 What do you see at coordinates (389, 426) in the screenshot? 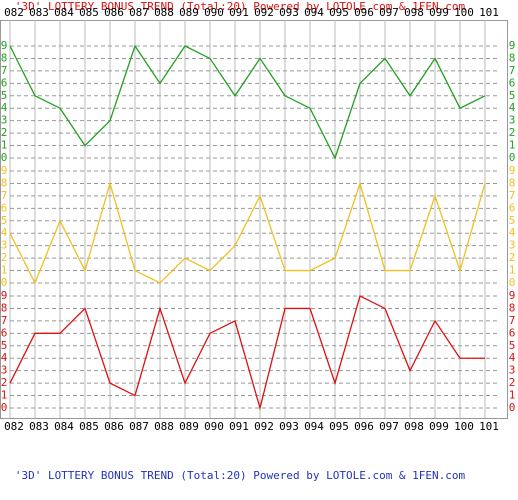
I see `x-tick-label: 097` at bounding box center [389, 426].